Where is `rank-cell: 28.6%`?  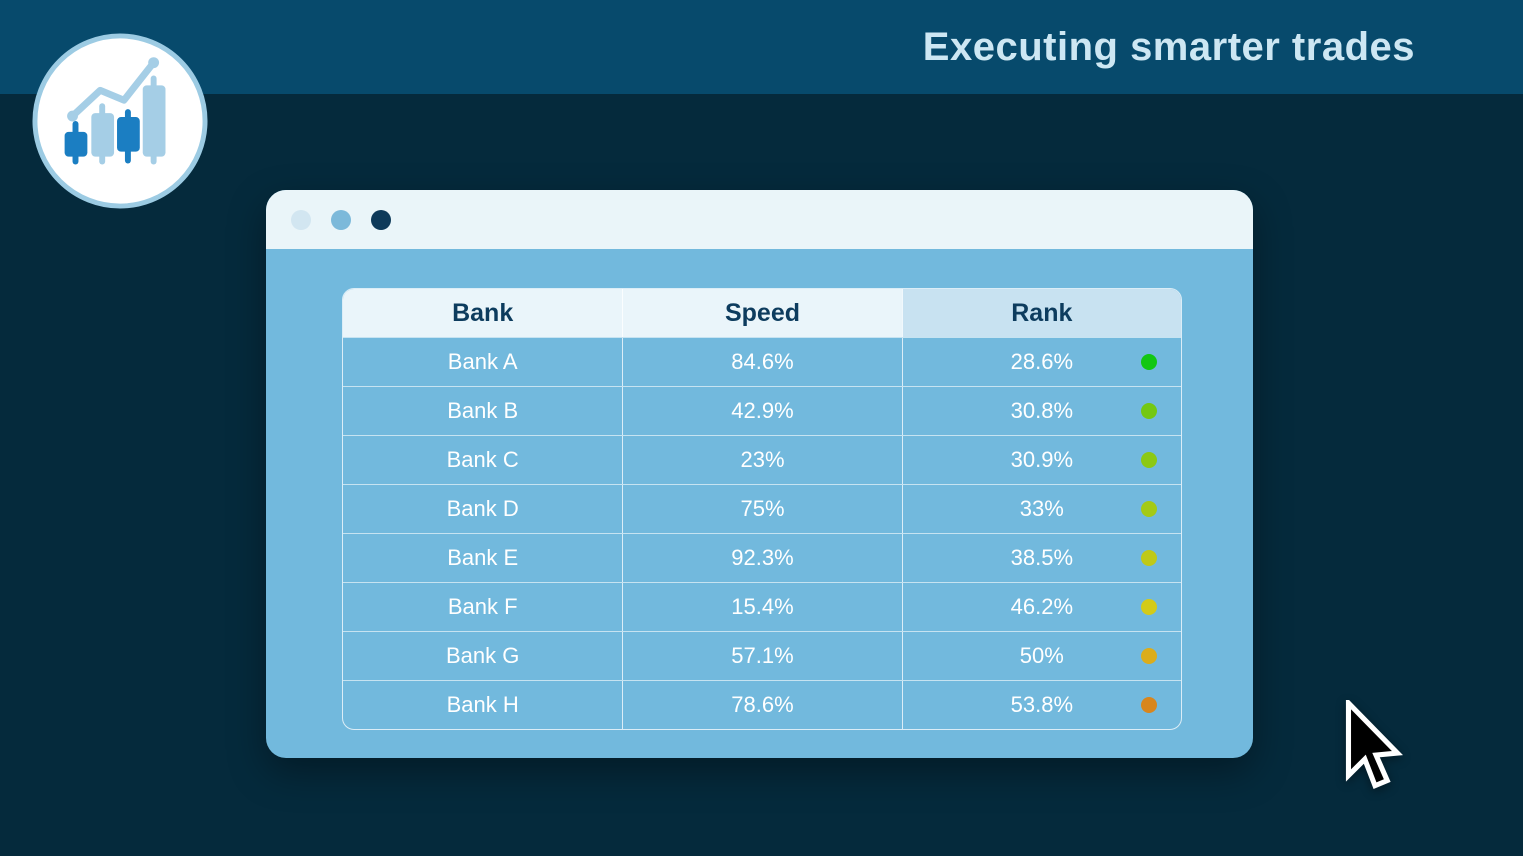 rank-cell: 28.6% is located at coordinates (1041, 362).